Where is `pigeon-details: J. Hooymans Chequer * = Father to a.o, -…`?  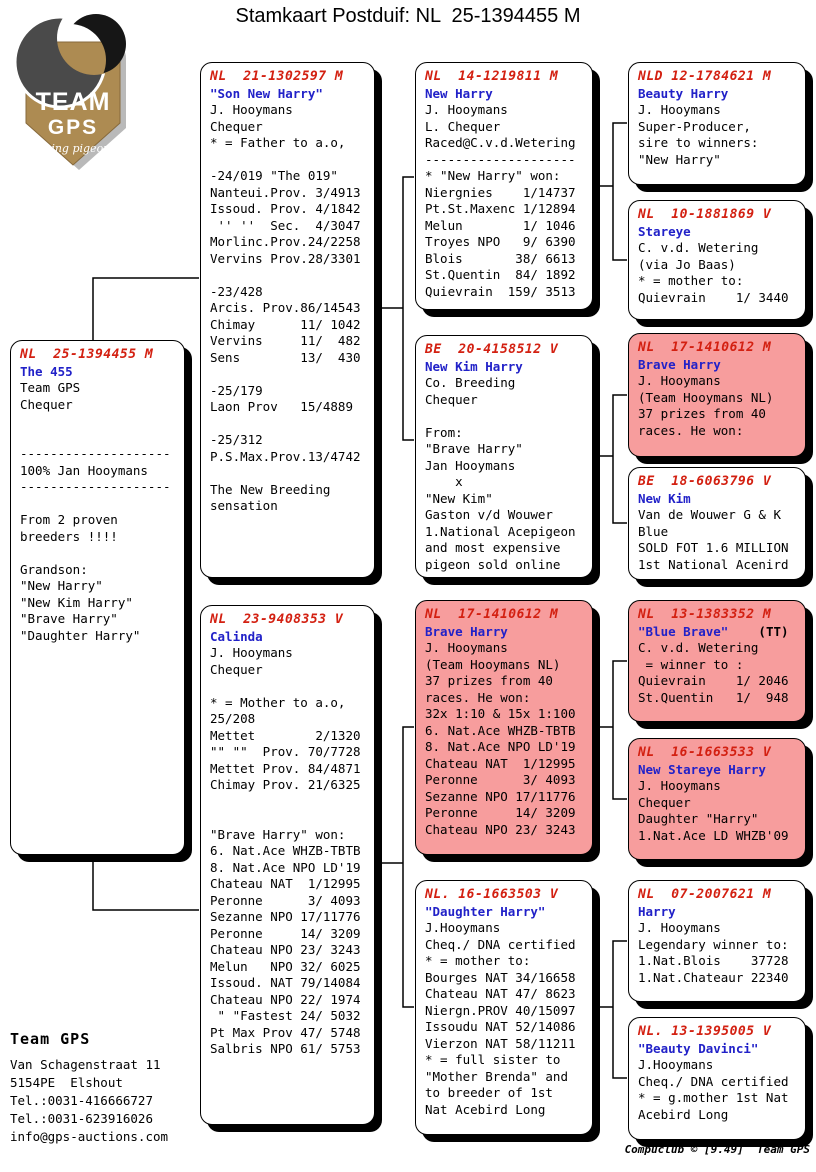 pigeon-details: J. Hooymans Chequer * = Father to a.o, -… is located at coordinates (285, 307).